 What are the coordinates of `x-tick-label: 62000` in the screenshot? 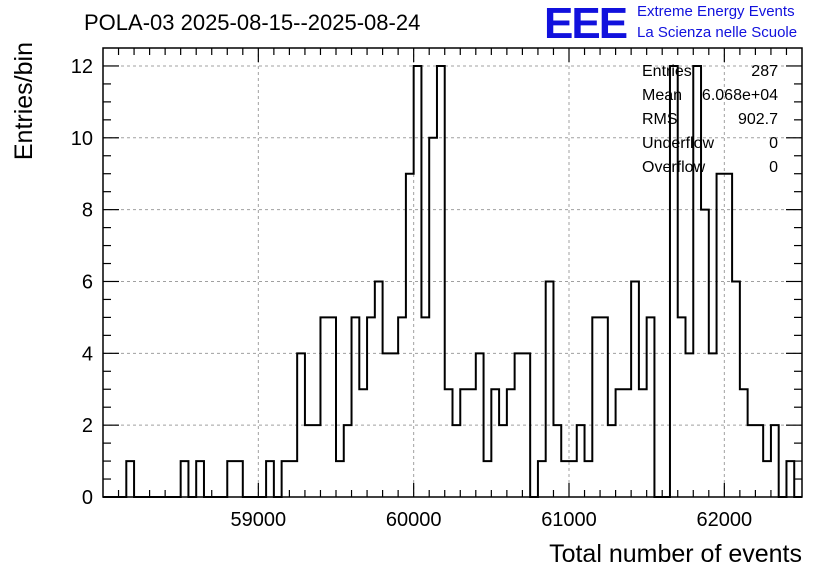 It's located at (725, 520).